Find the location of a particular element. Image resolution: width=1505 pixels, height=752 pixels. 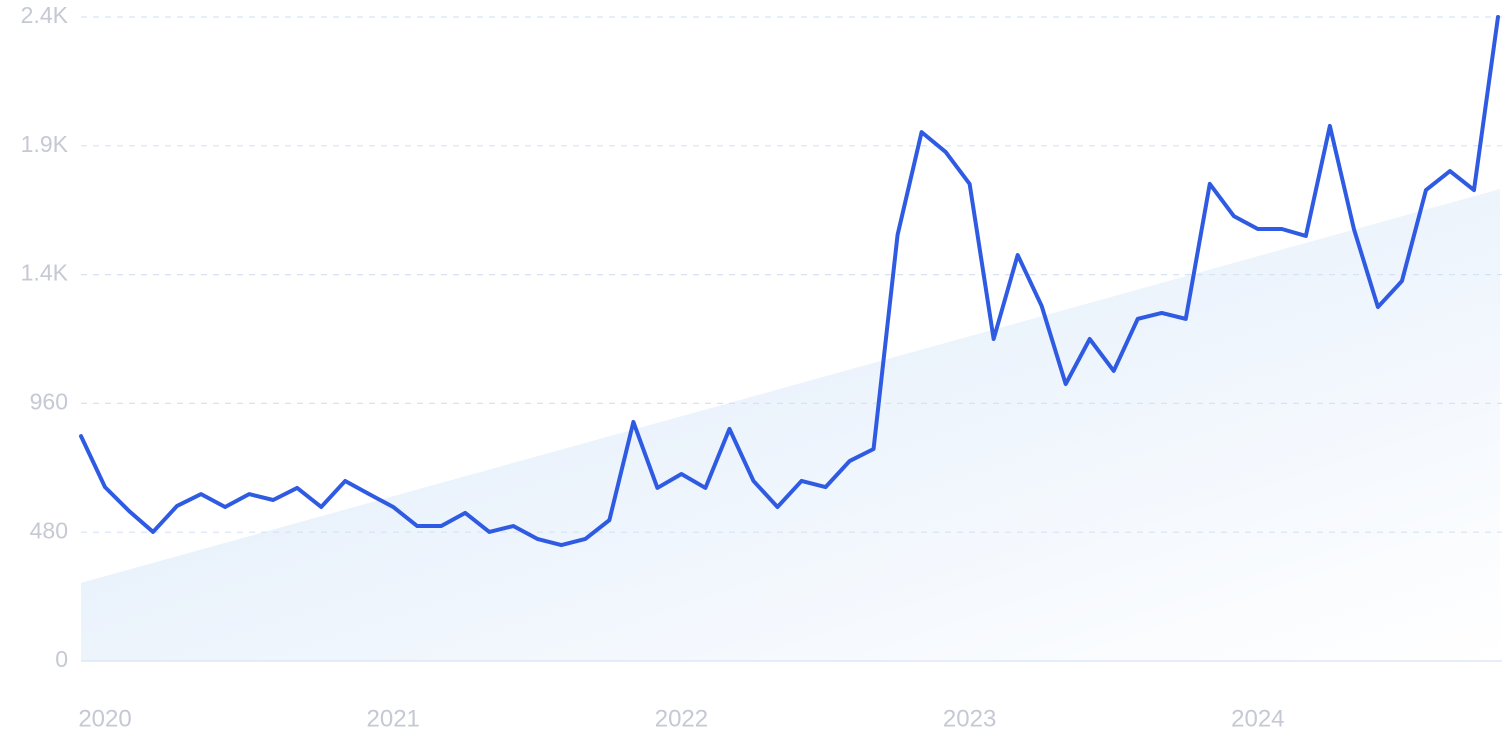

y-tick-label: 1.4K is located at coordinates (45, 273).